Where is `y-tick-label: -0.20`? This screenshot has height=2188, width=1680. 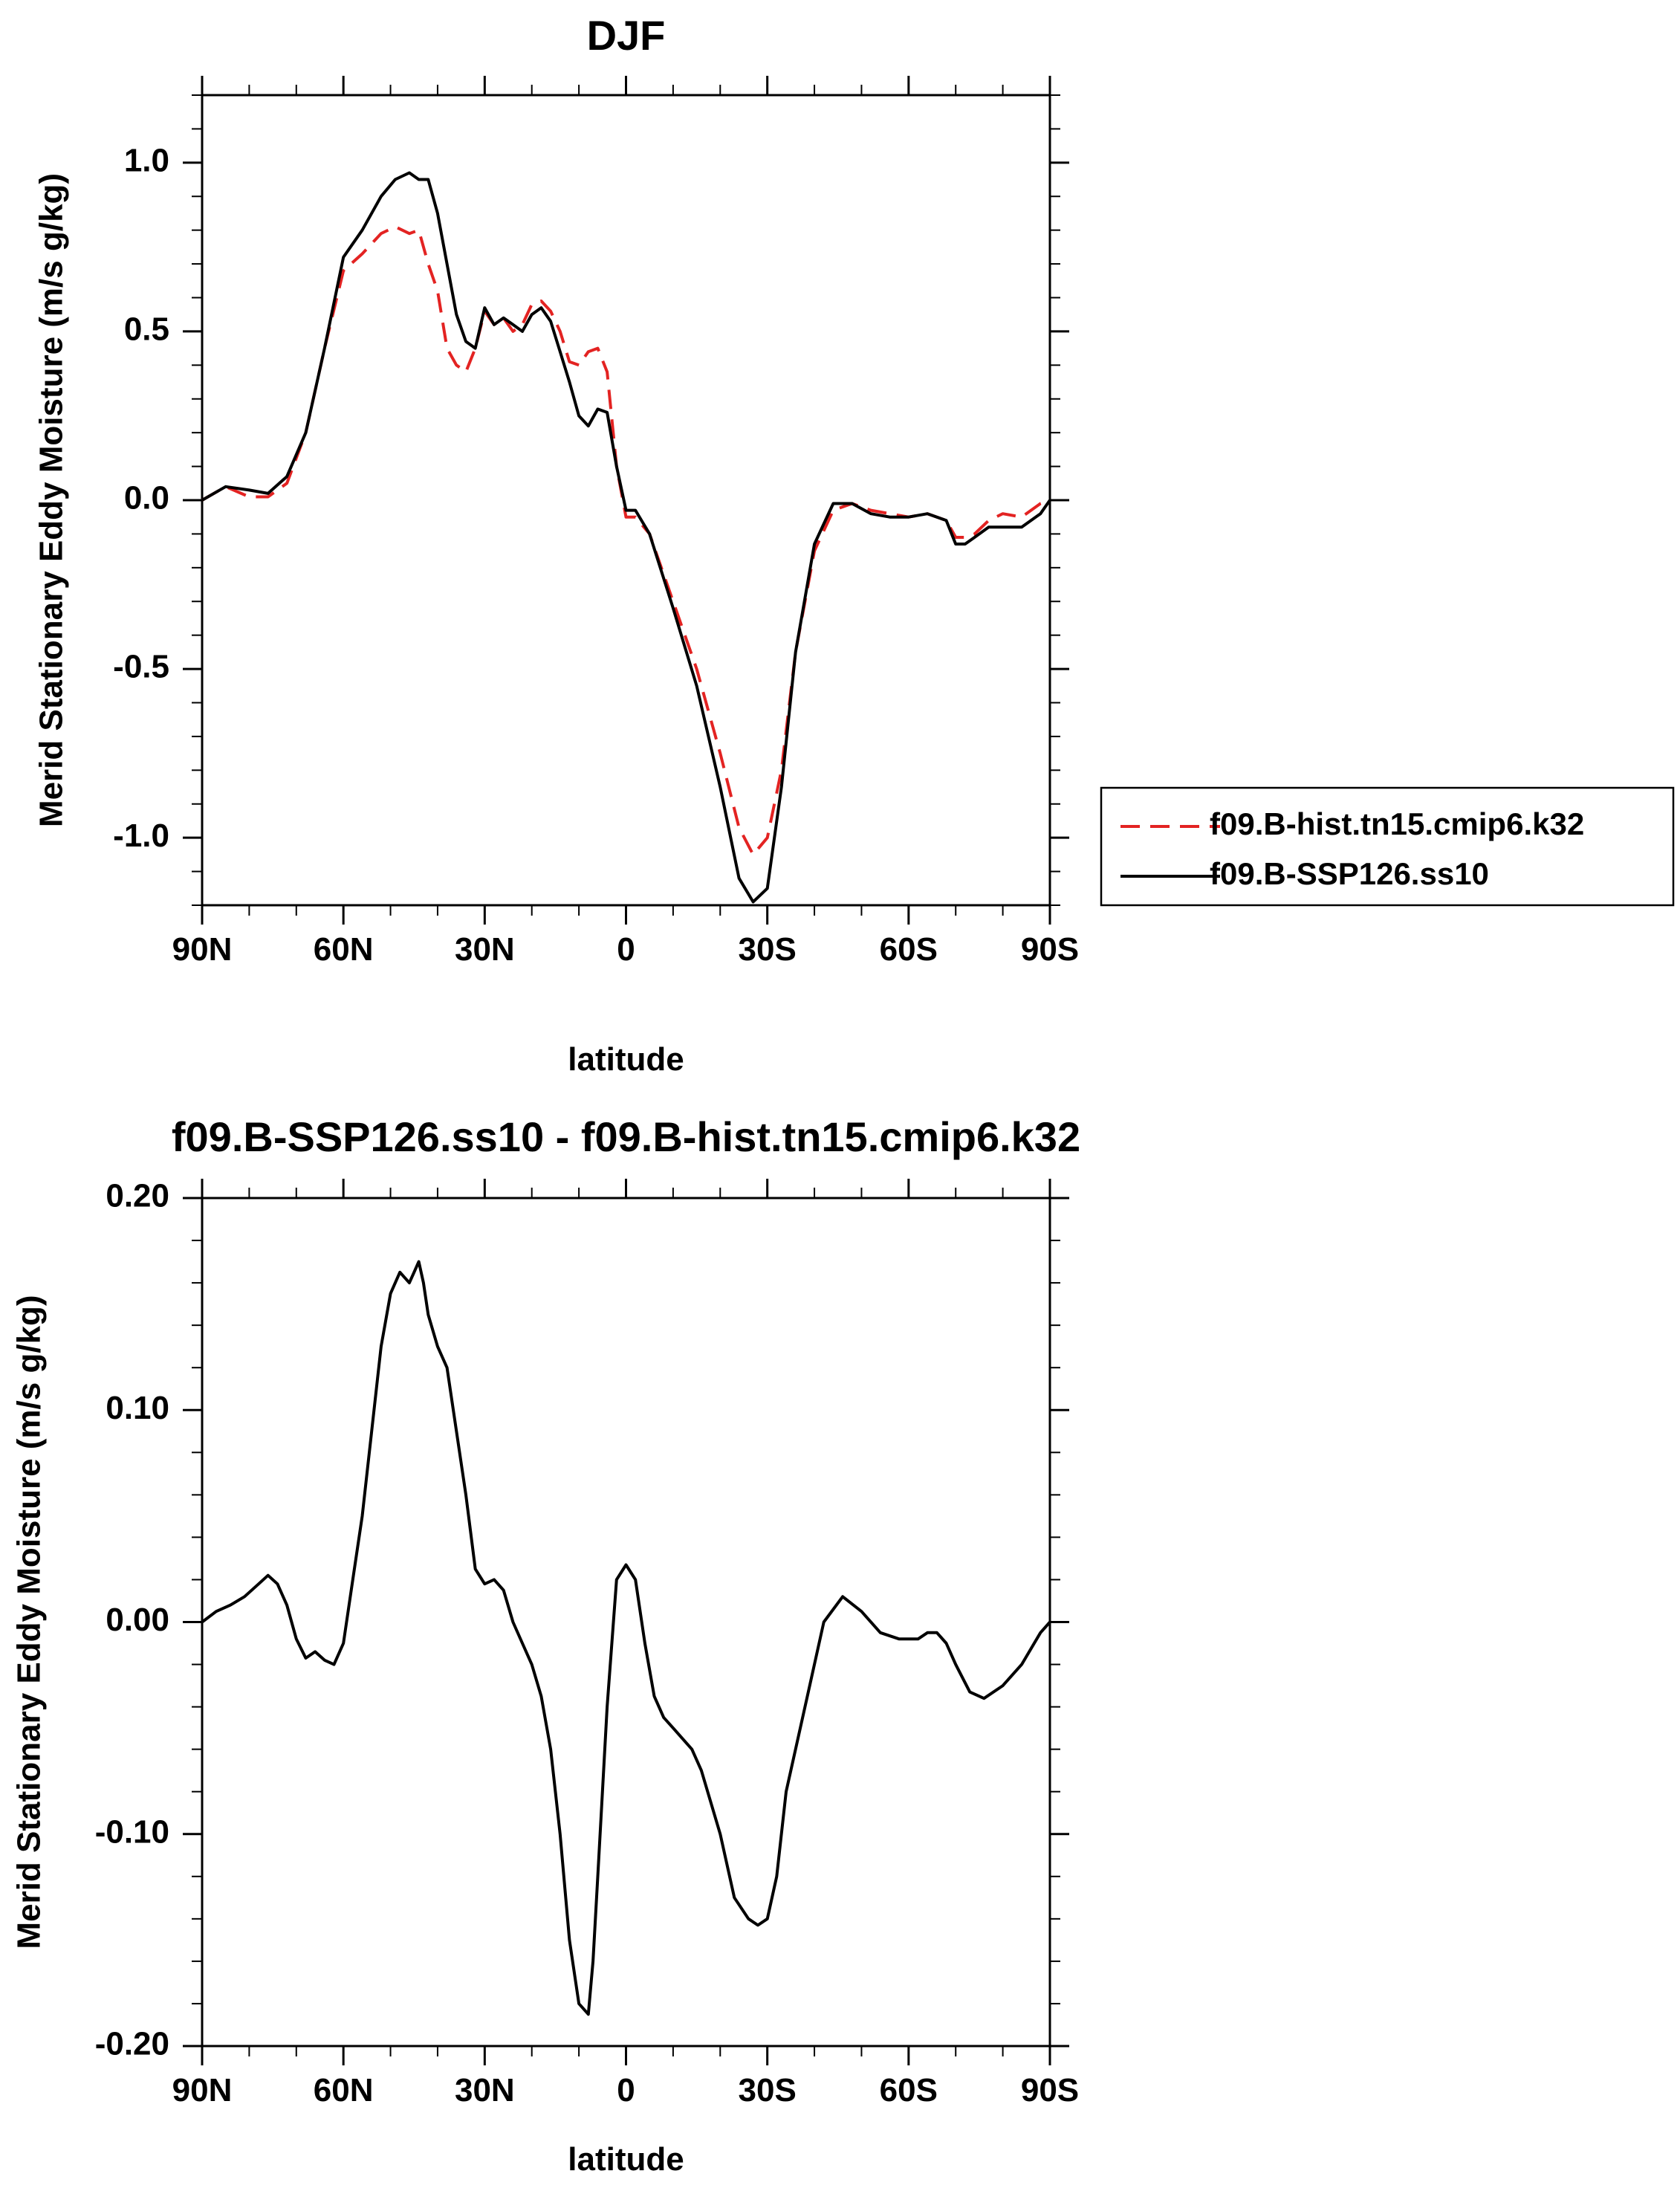
y-tick-label: -0.20 is located at coordinates (132, 2044).